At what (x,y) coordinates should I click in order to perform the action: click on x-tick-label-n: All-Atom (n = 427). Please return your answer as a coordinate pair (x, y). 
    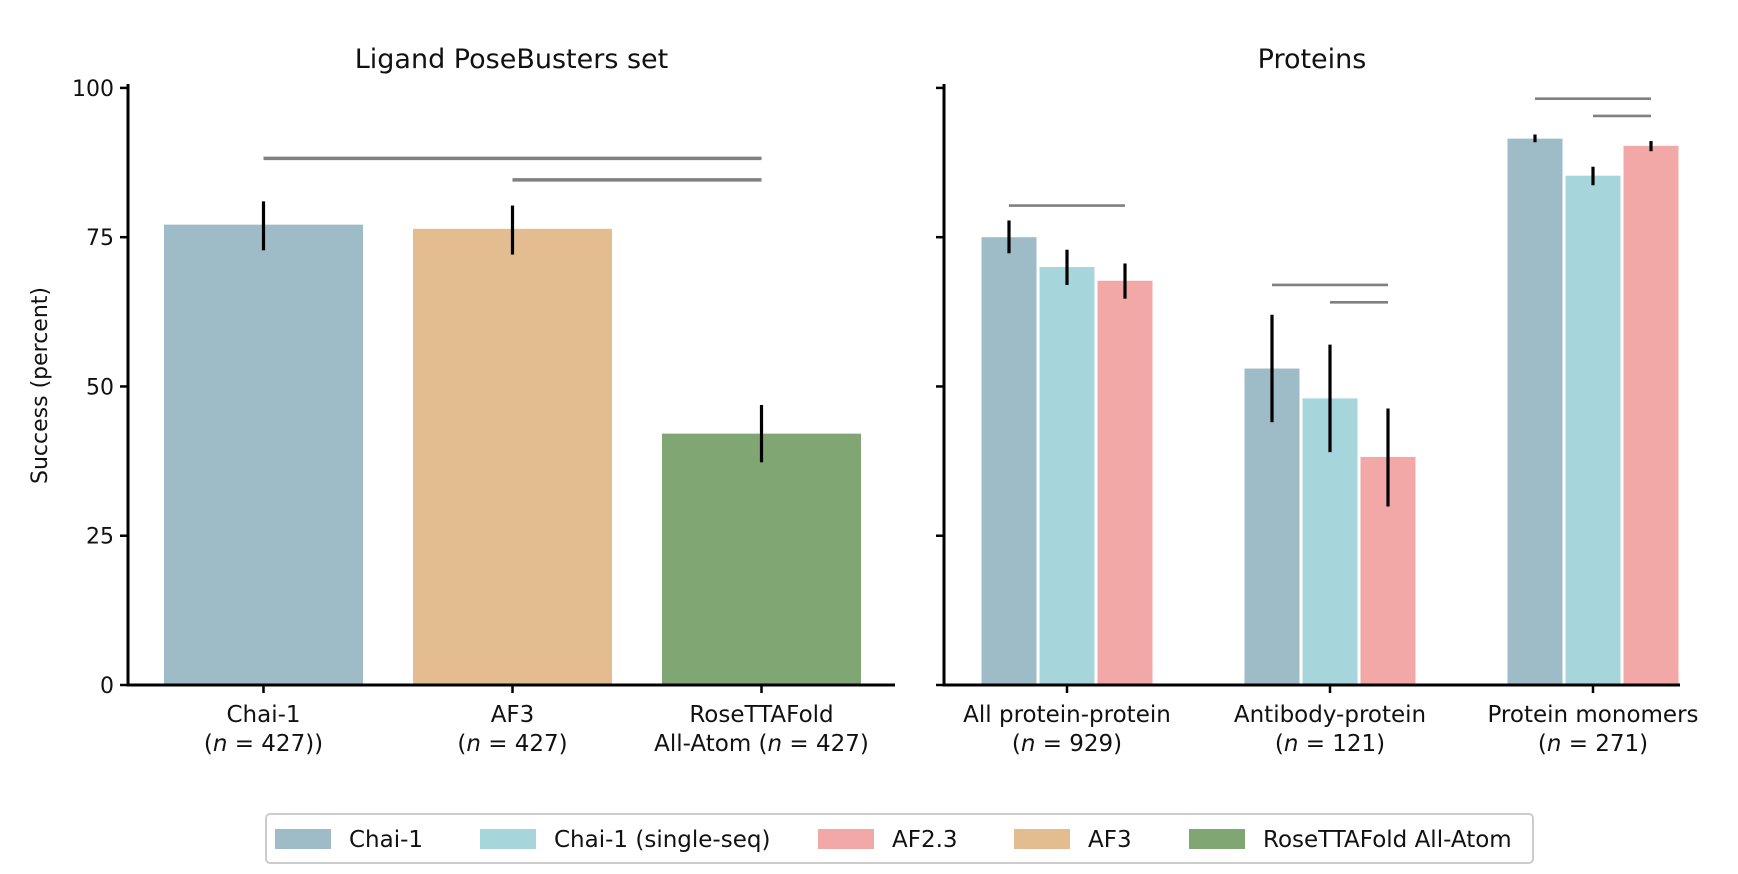
    Looking at the image, I should click on (761, 744).